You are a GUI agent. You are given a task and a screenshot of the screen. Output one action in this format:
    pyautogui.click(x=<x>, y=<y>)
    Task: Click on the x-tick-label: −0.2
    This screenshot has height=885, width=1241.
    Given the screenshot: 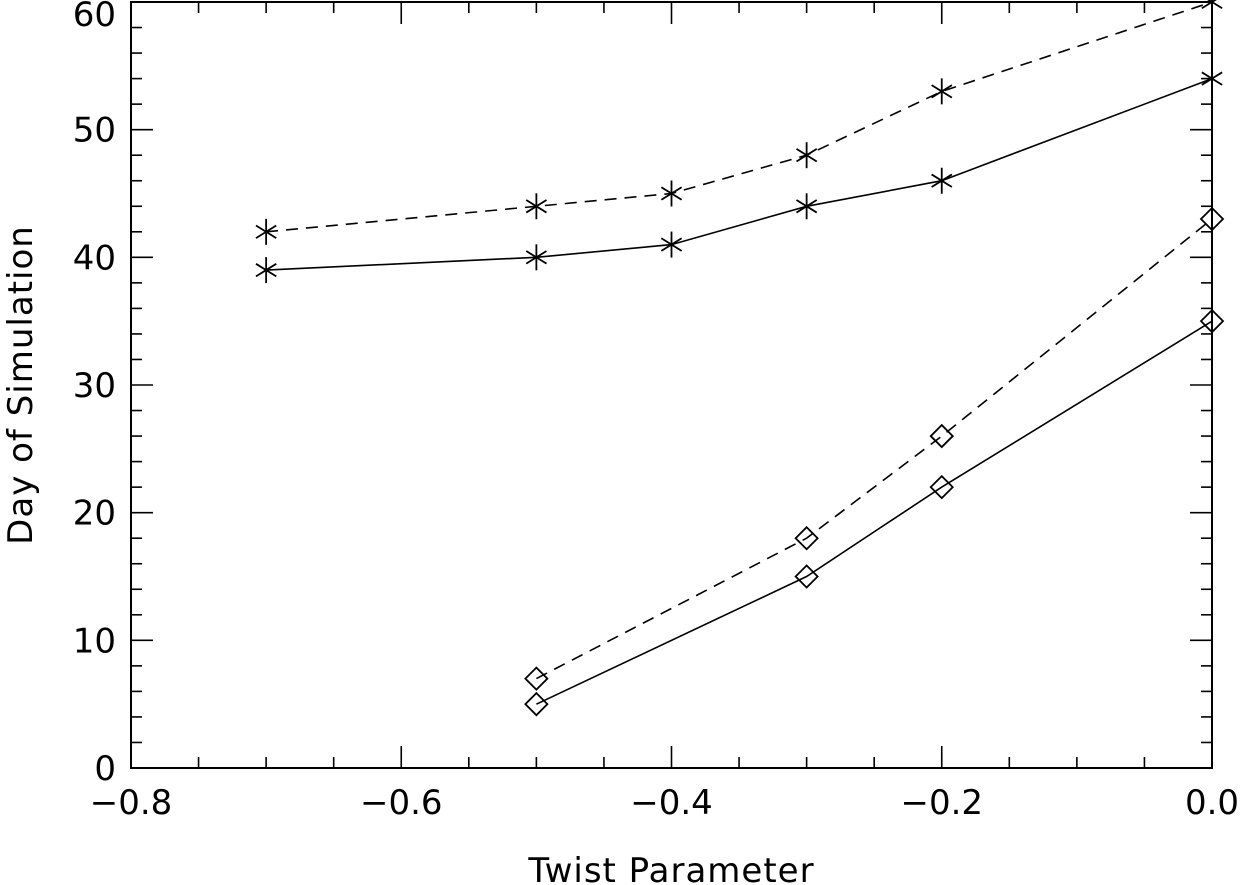 What is the action you would take?
    pyautogui.click(x=941, y=803)
    